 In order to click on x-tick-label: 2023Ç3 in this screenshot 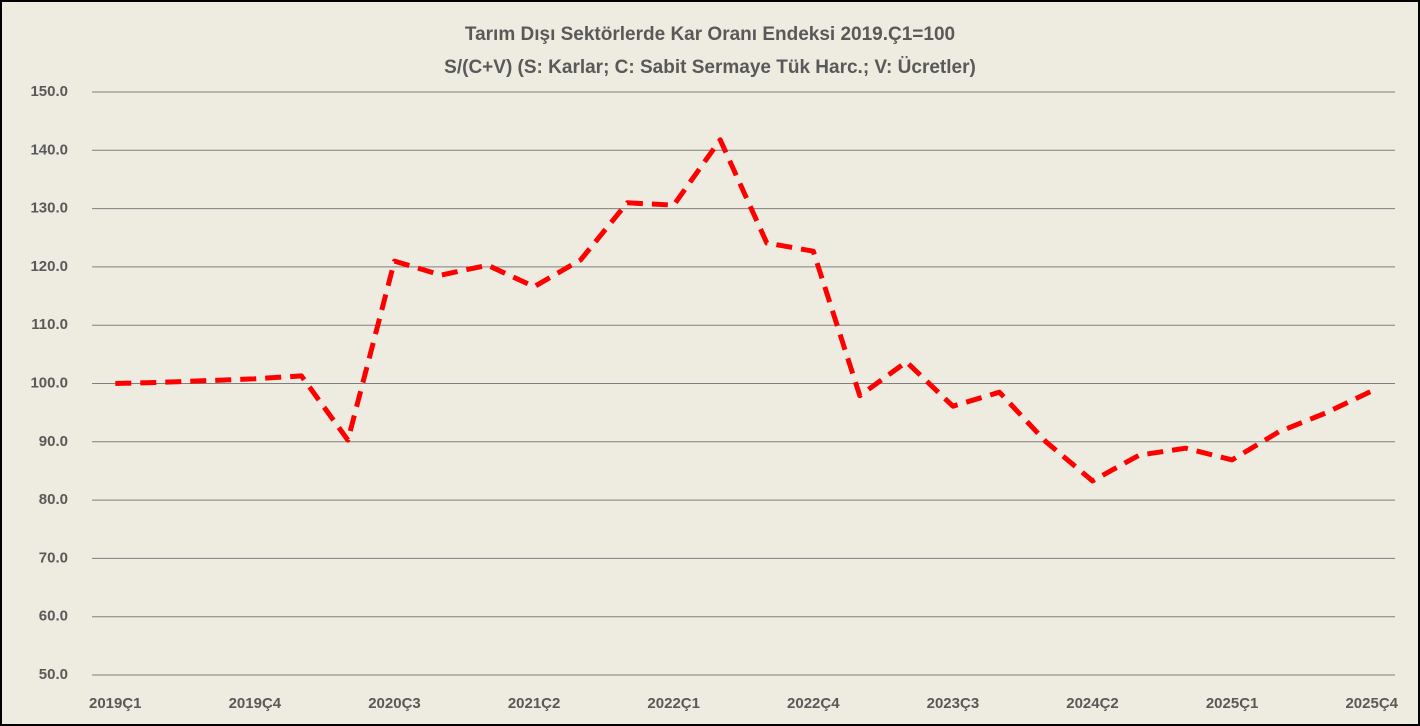, I will do `click(953, 703)`.